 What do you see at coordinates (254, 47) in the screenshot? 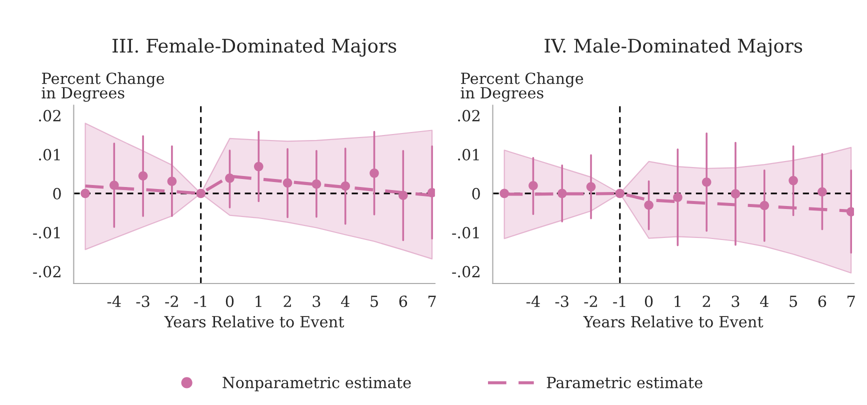
I see `chart-title: III. Female-Dominated Majors` at bounding box center [254, 47].